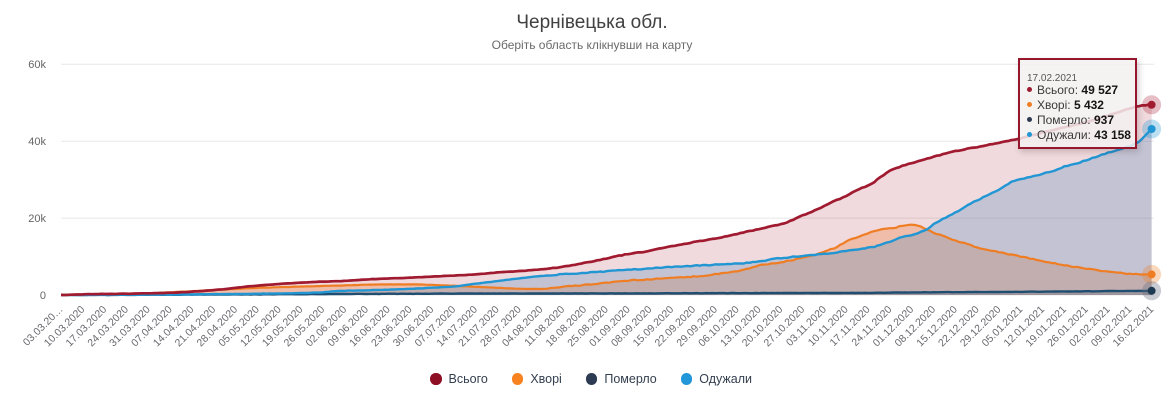  I want to click on svg-text: 40k, so click(37, 142).